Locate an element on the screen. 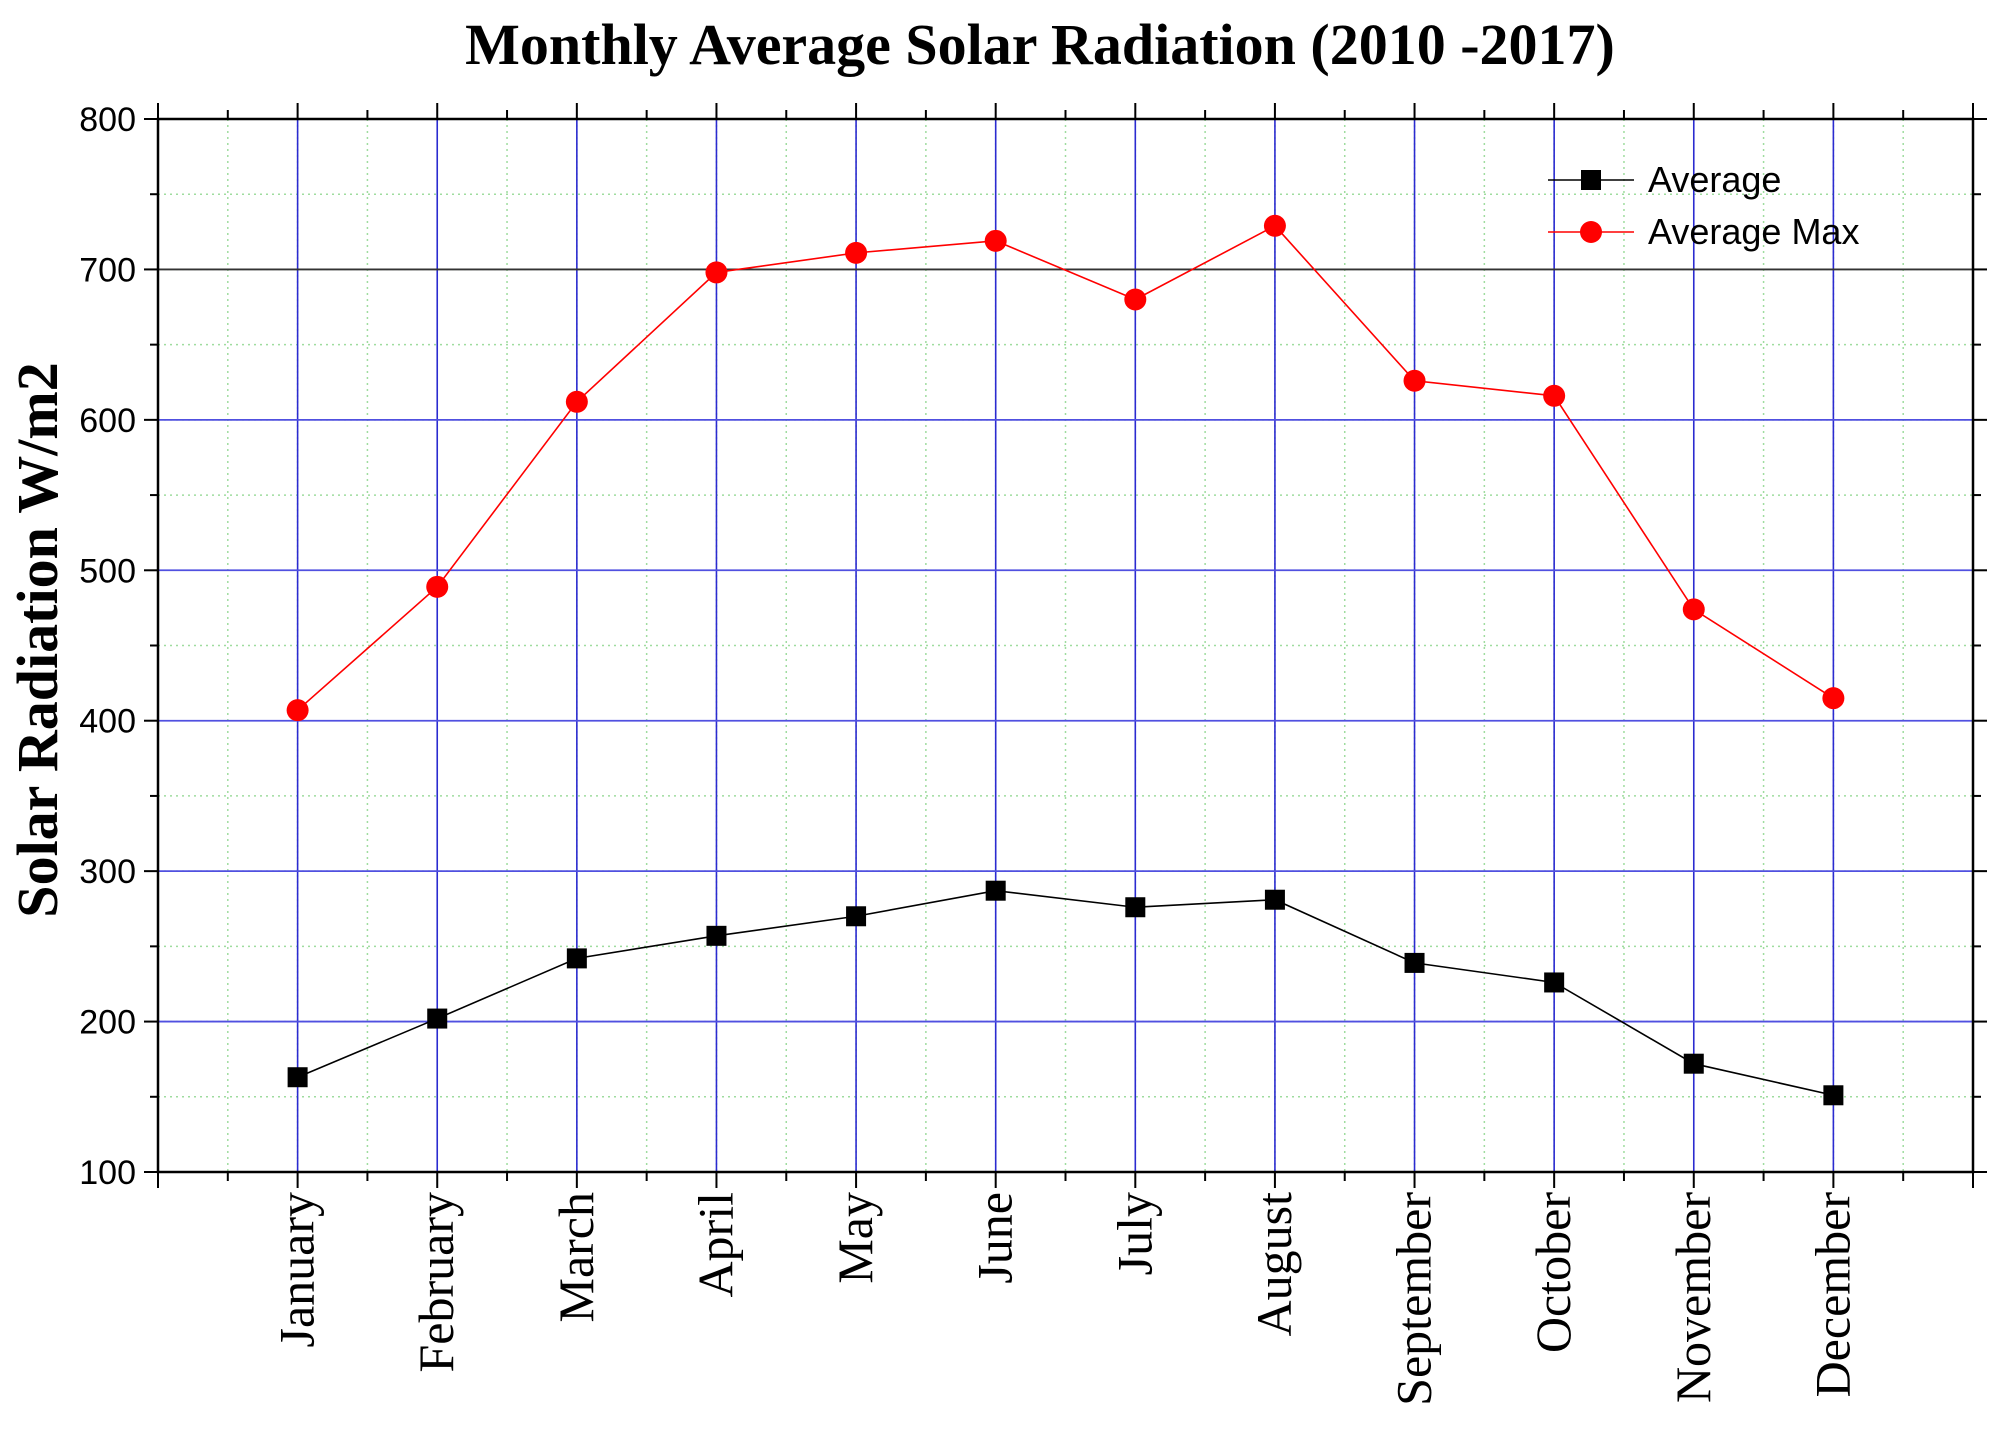 The image size is (1998, 1451). legend-item: Average is located at coordinates (1664, 179).